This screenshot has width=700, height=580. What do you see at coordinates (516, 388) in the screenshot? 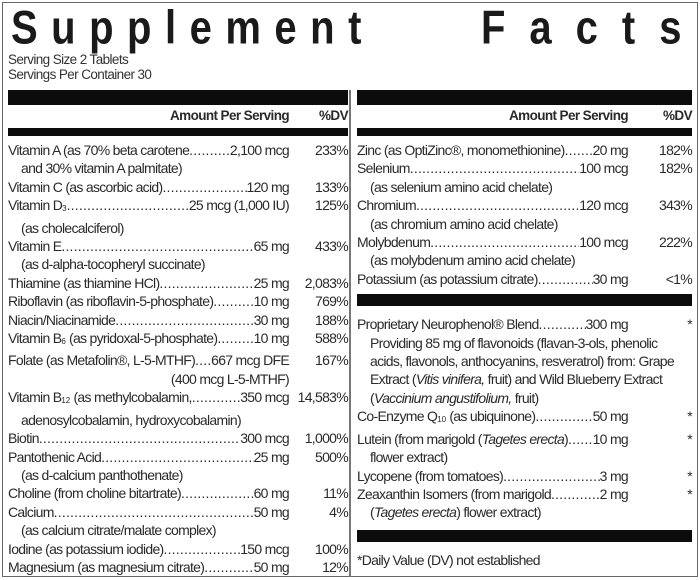
I see `detail-text: fruit) and Wild Blueberry Extract (` at bounding box center [516, 388].